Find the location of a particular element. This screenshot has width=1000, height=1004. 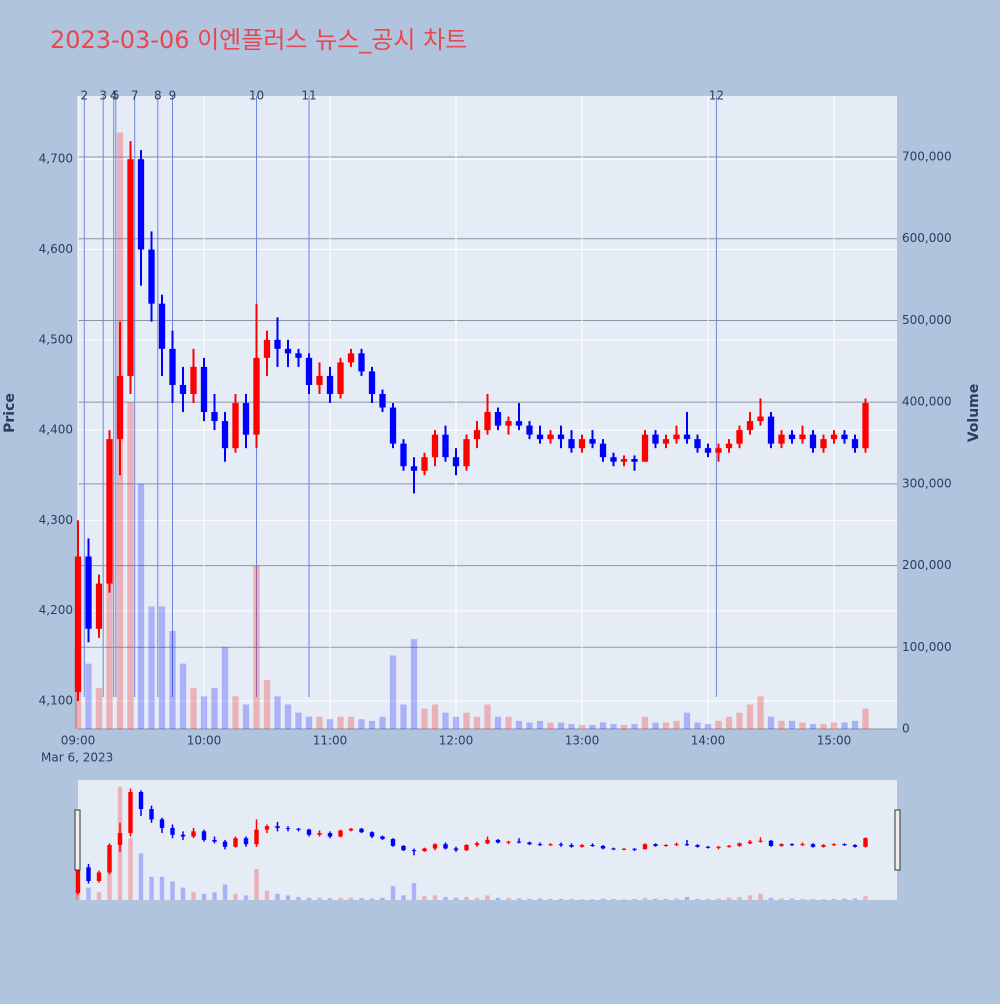

x-tick-label: 12:00 is located at coordinates (456, 741).